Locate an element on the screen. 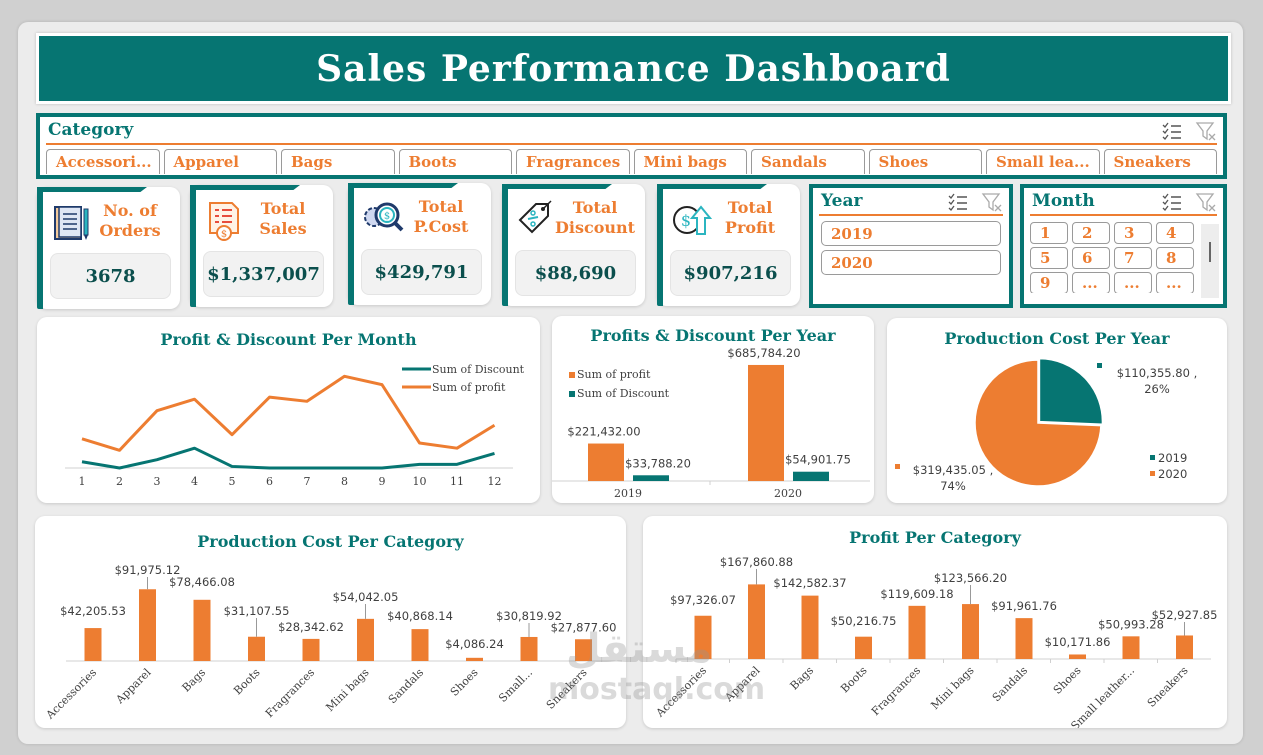  month-slicer-title: Month is located at coordinates (1063, 201).